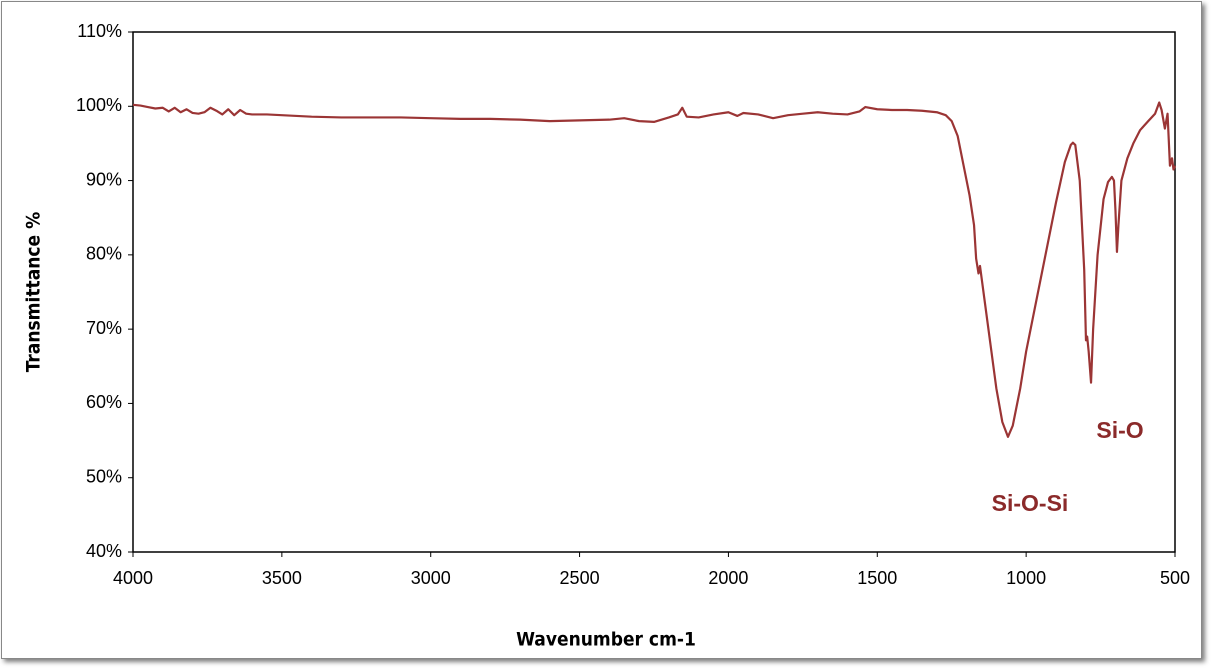 Image resolution: width=1212 pixels, height=668 pixels. Describe the element at coordinates (104, 179) in the screenshot. I see `y-tick-label: 90%` at that location.